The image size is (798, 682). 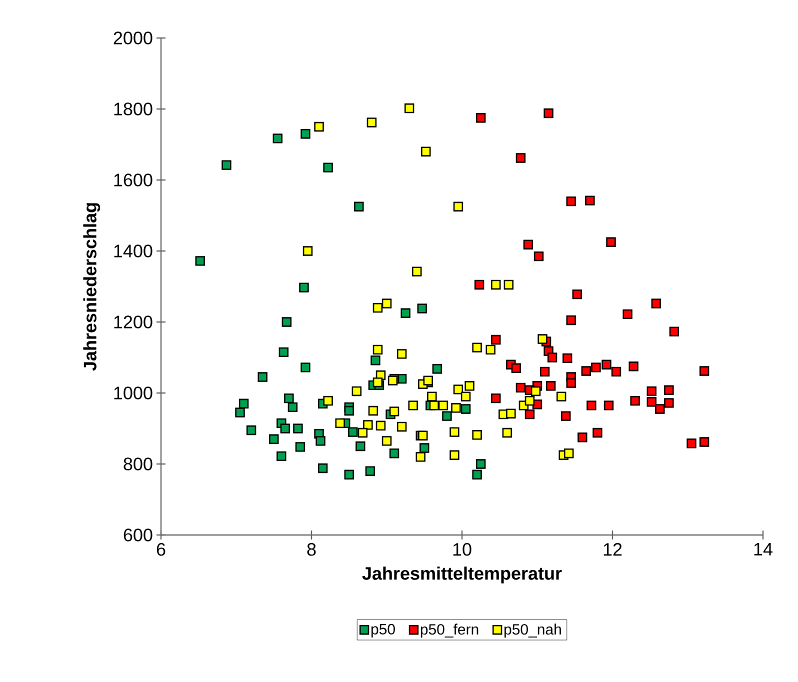 What do you see at coordinates (133, 109) in the screenshot?
I see `y-tick-label: 1800` at bounding box center [133, 109].